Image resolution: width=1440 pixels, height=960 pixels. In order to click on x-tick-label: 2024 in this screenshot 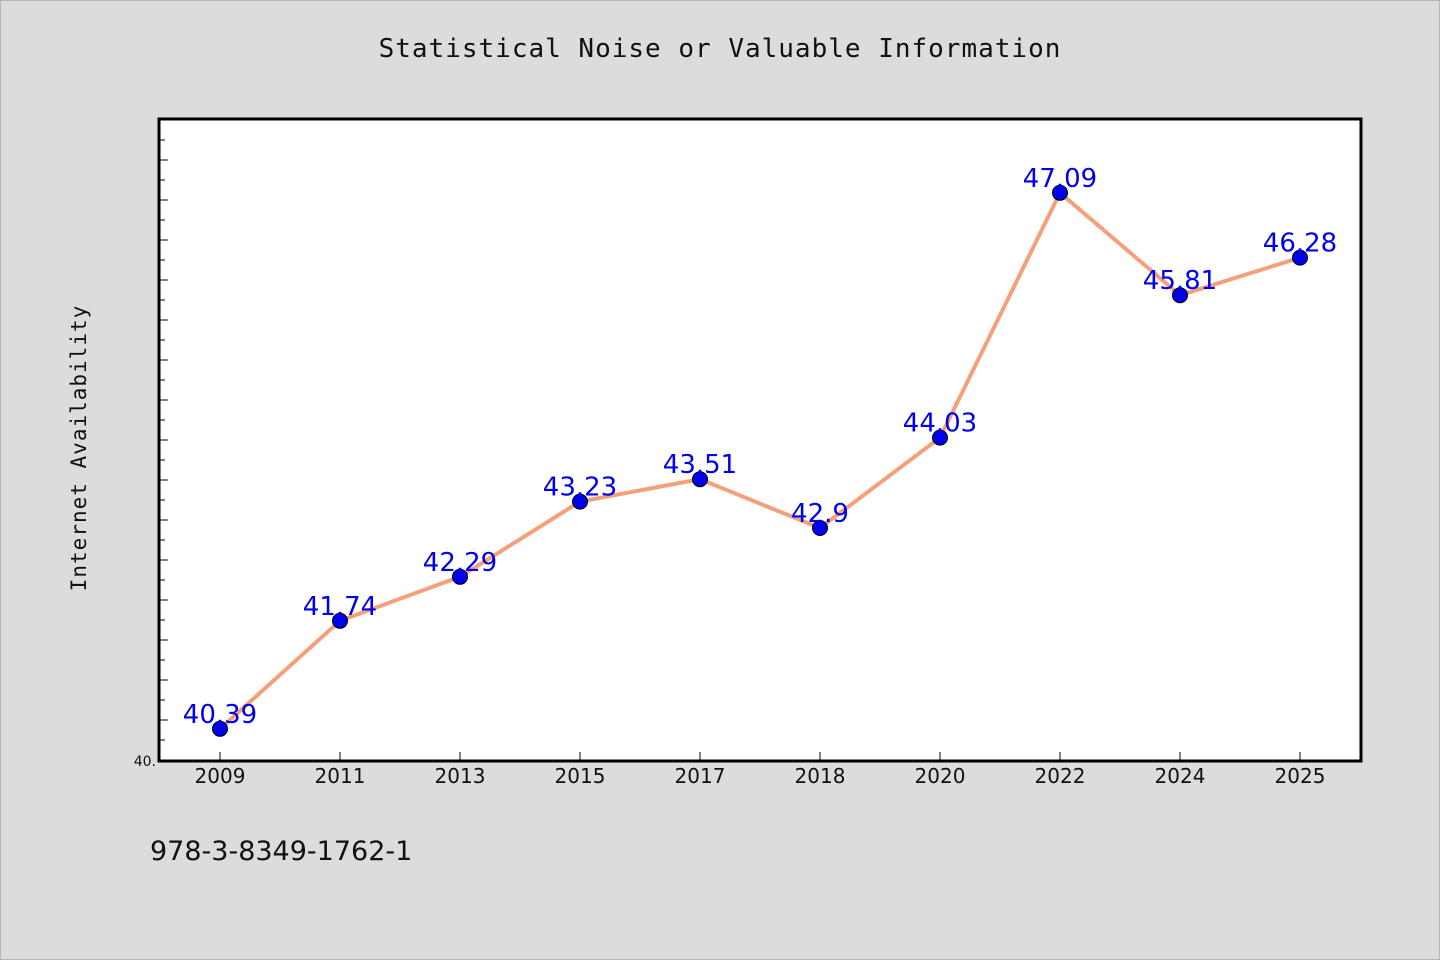, I will do `click(1180, 776)`.